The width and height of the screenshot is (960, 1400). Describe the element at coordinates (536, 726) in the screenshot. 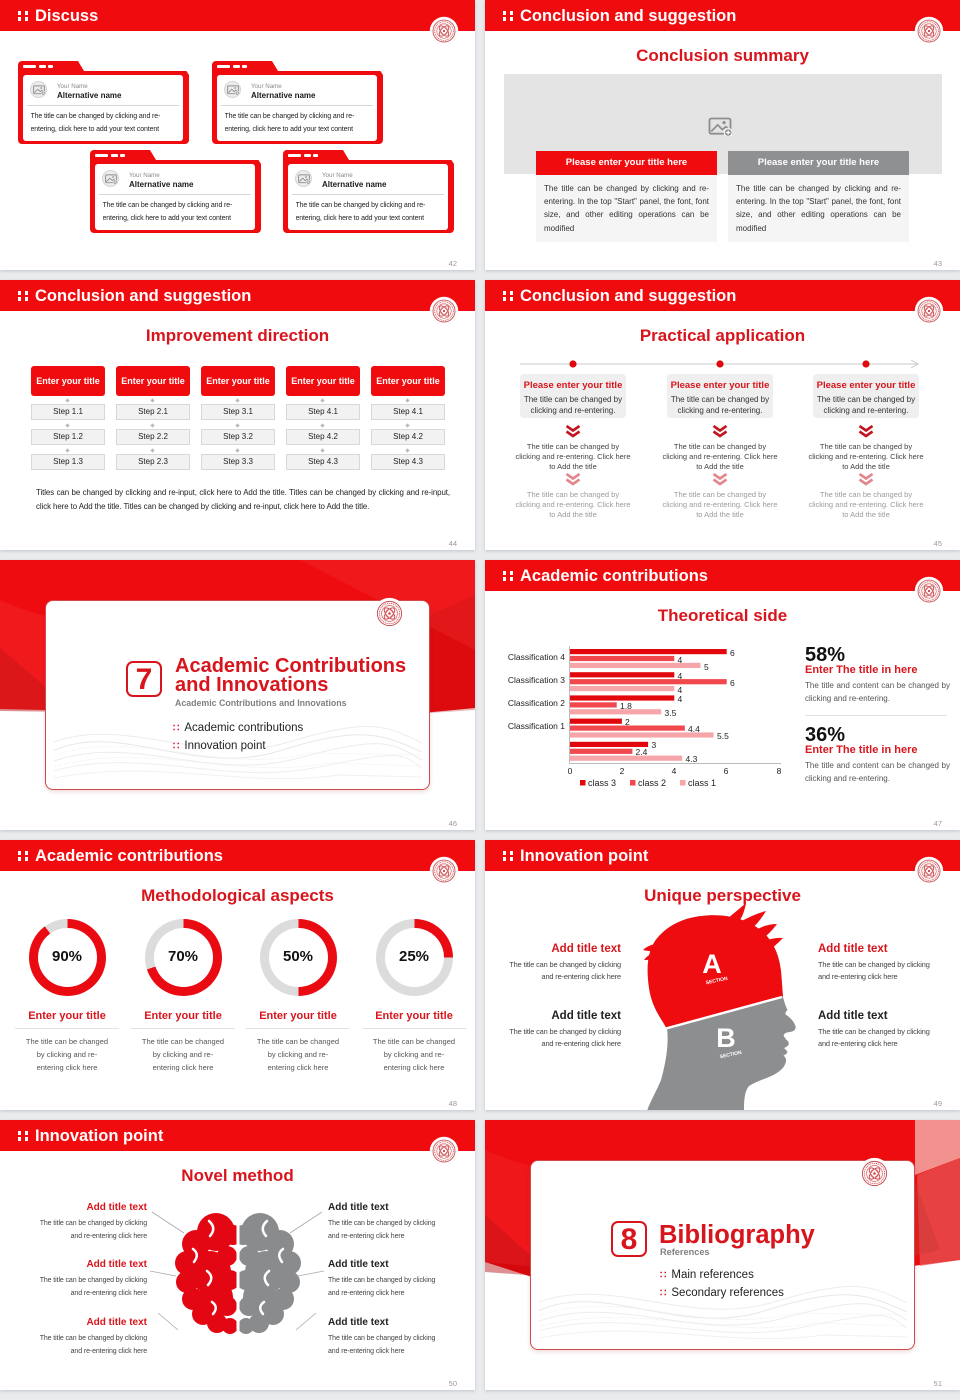

I see `svg-text: Classification 1` at that location.